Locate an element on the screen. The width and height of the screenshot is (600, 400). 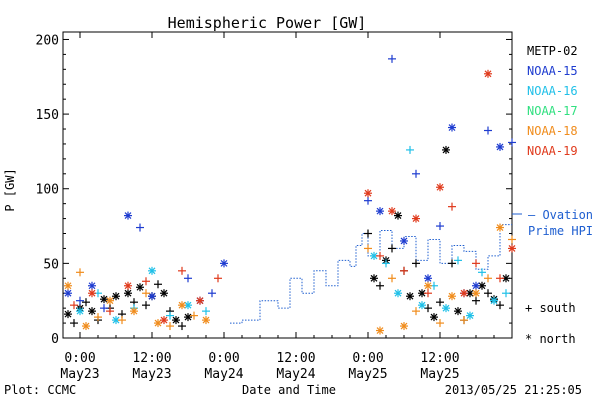
chart-title: Hemispheric Power [GW] is located at coordinates (267, 23).